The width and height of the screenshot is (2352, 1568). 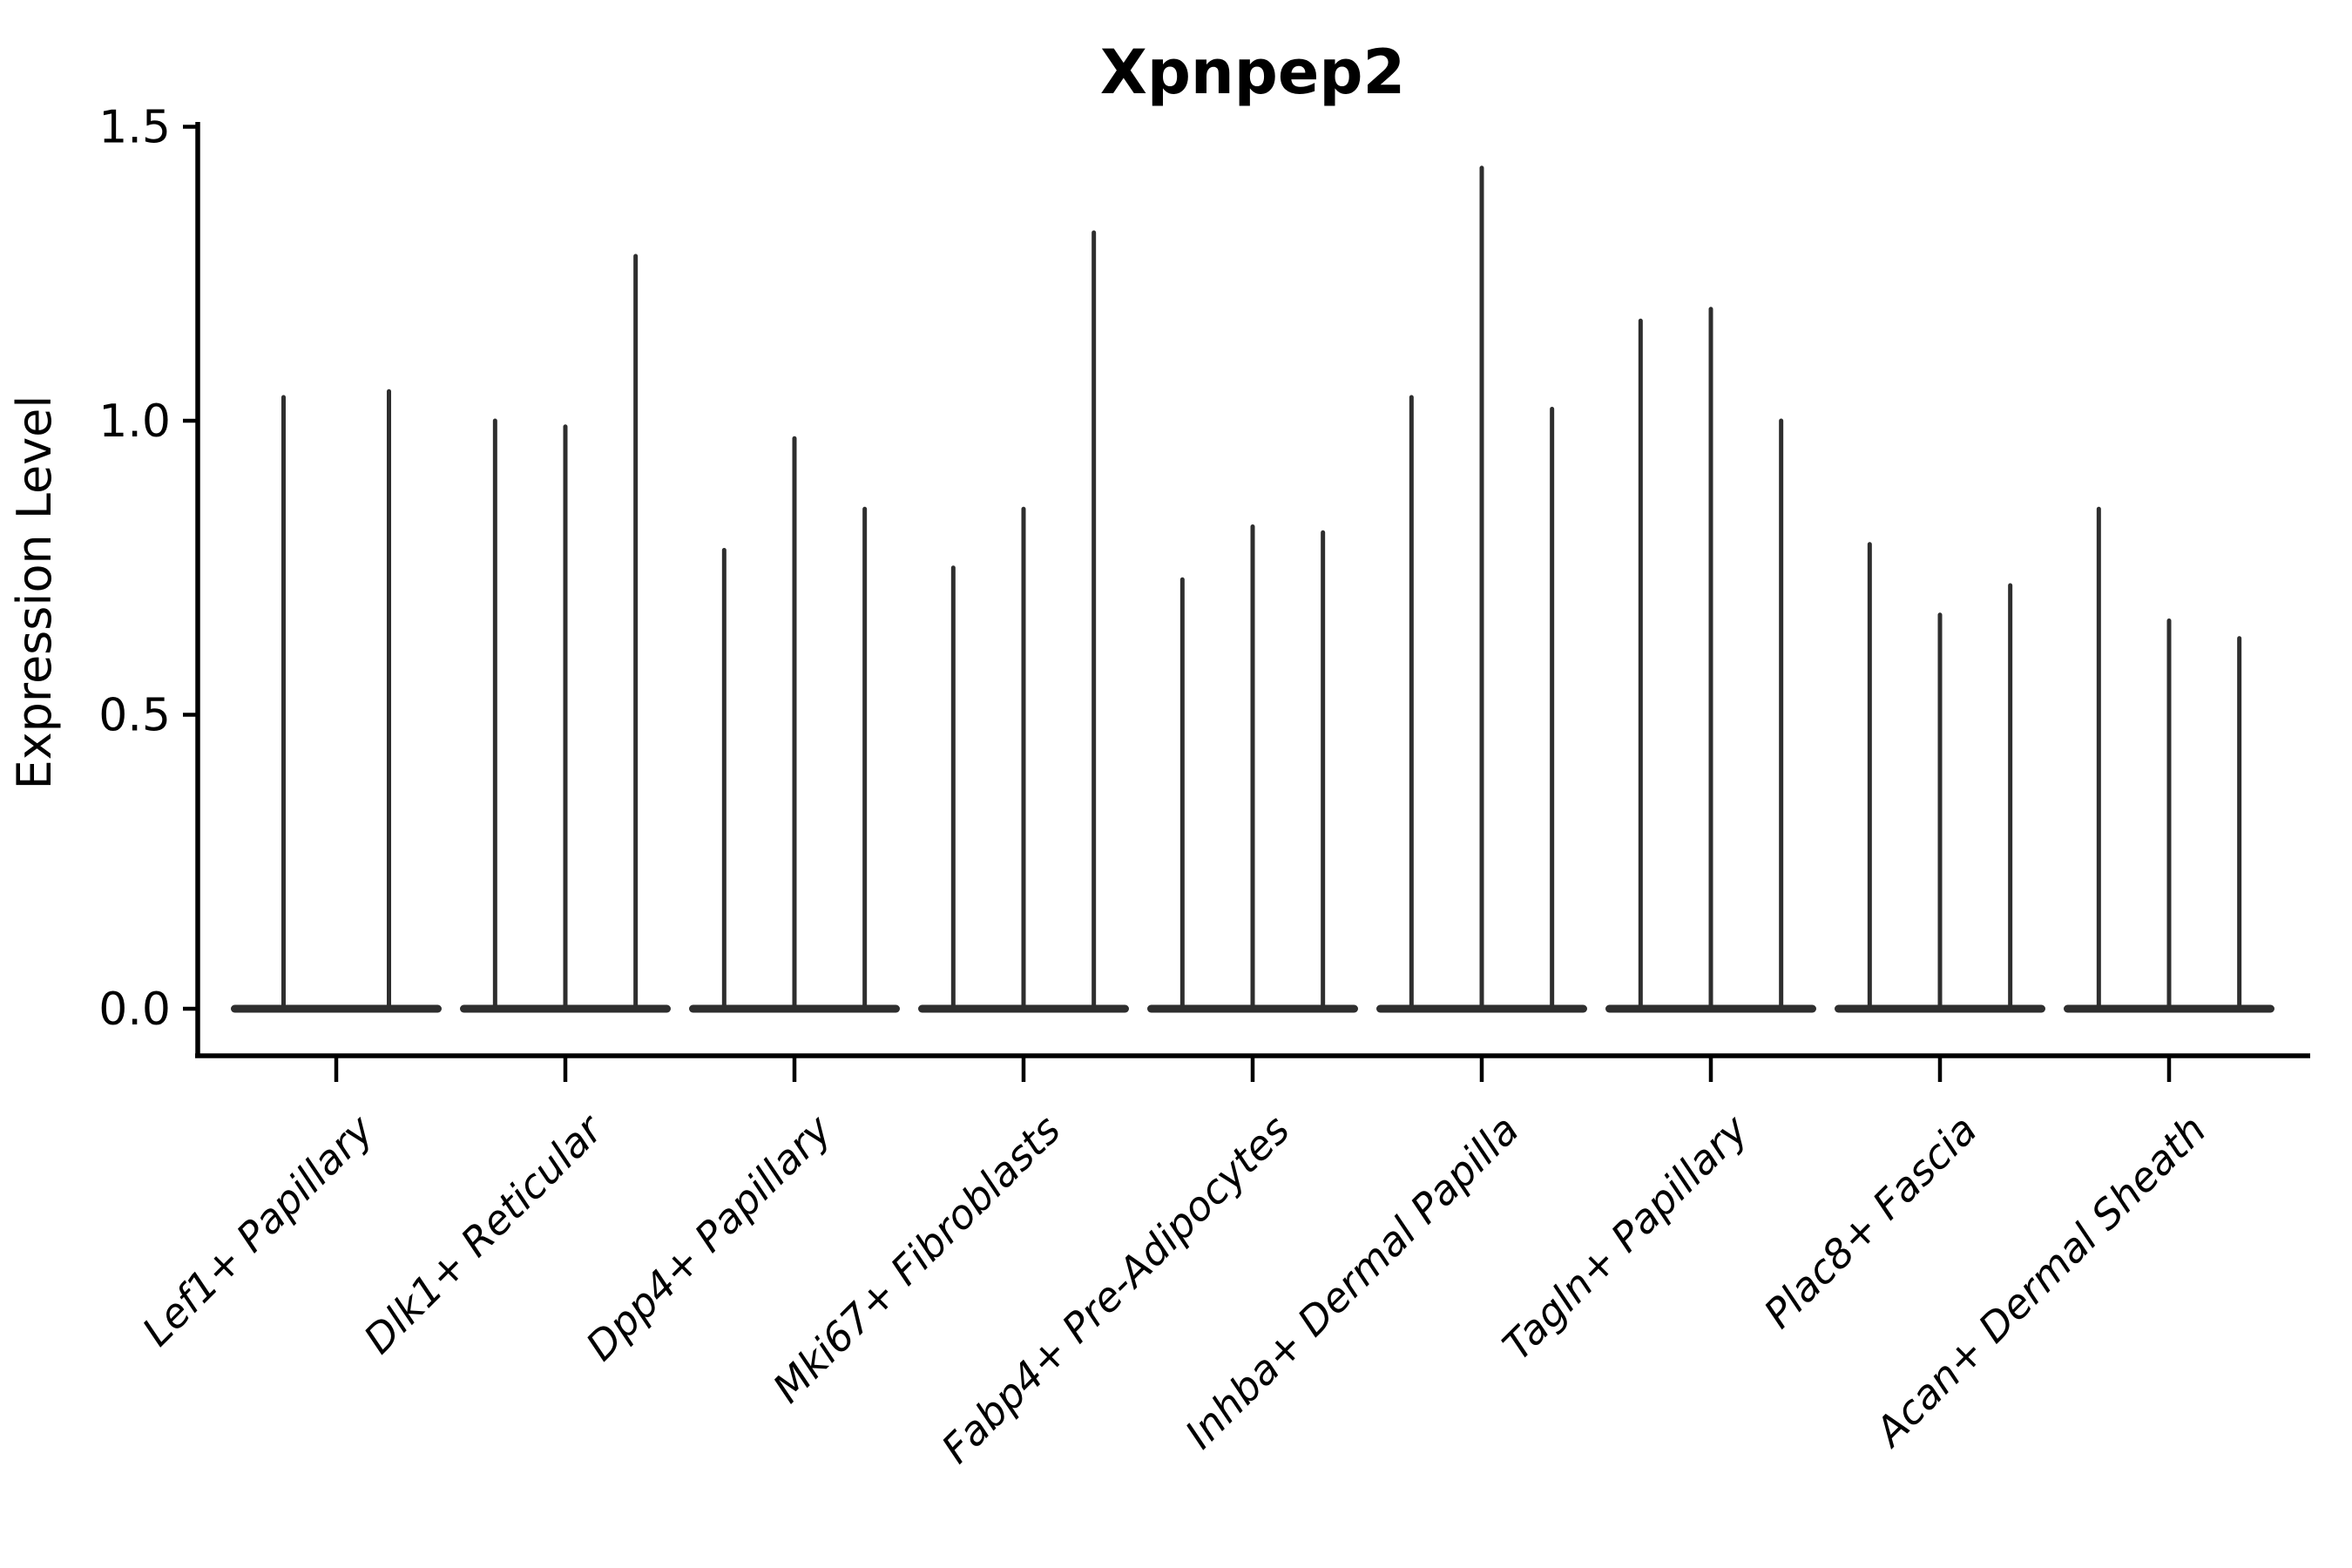 What do you see at coordinates (134, 1009) in the screenshot?
I see `y-tick-label: 0.0` at bounding box center [134, 1009].